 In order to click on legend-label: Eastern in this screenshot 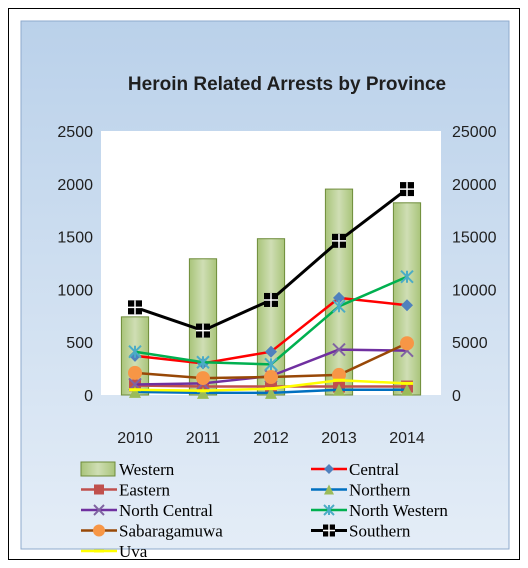, I will do `click(144, 490)`.